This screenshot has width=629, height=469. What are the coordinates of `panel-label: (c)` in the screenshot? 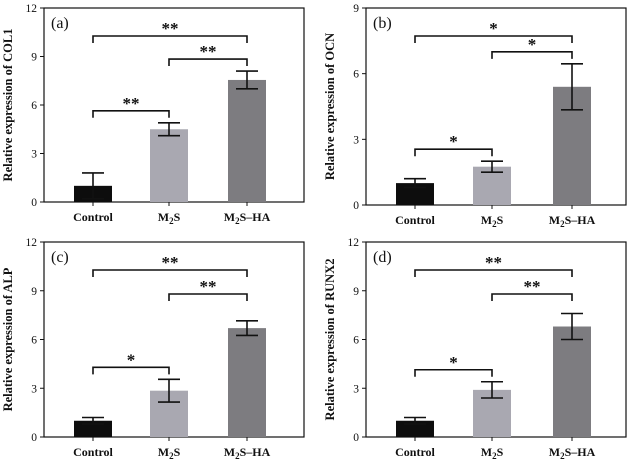 It's located at (60, 257).